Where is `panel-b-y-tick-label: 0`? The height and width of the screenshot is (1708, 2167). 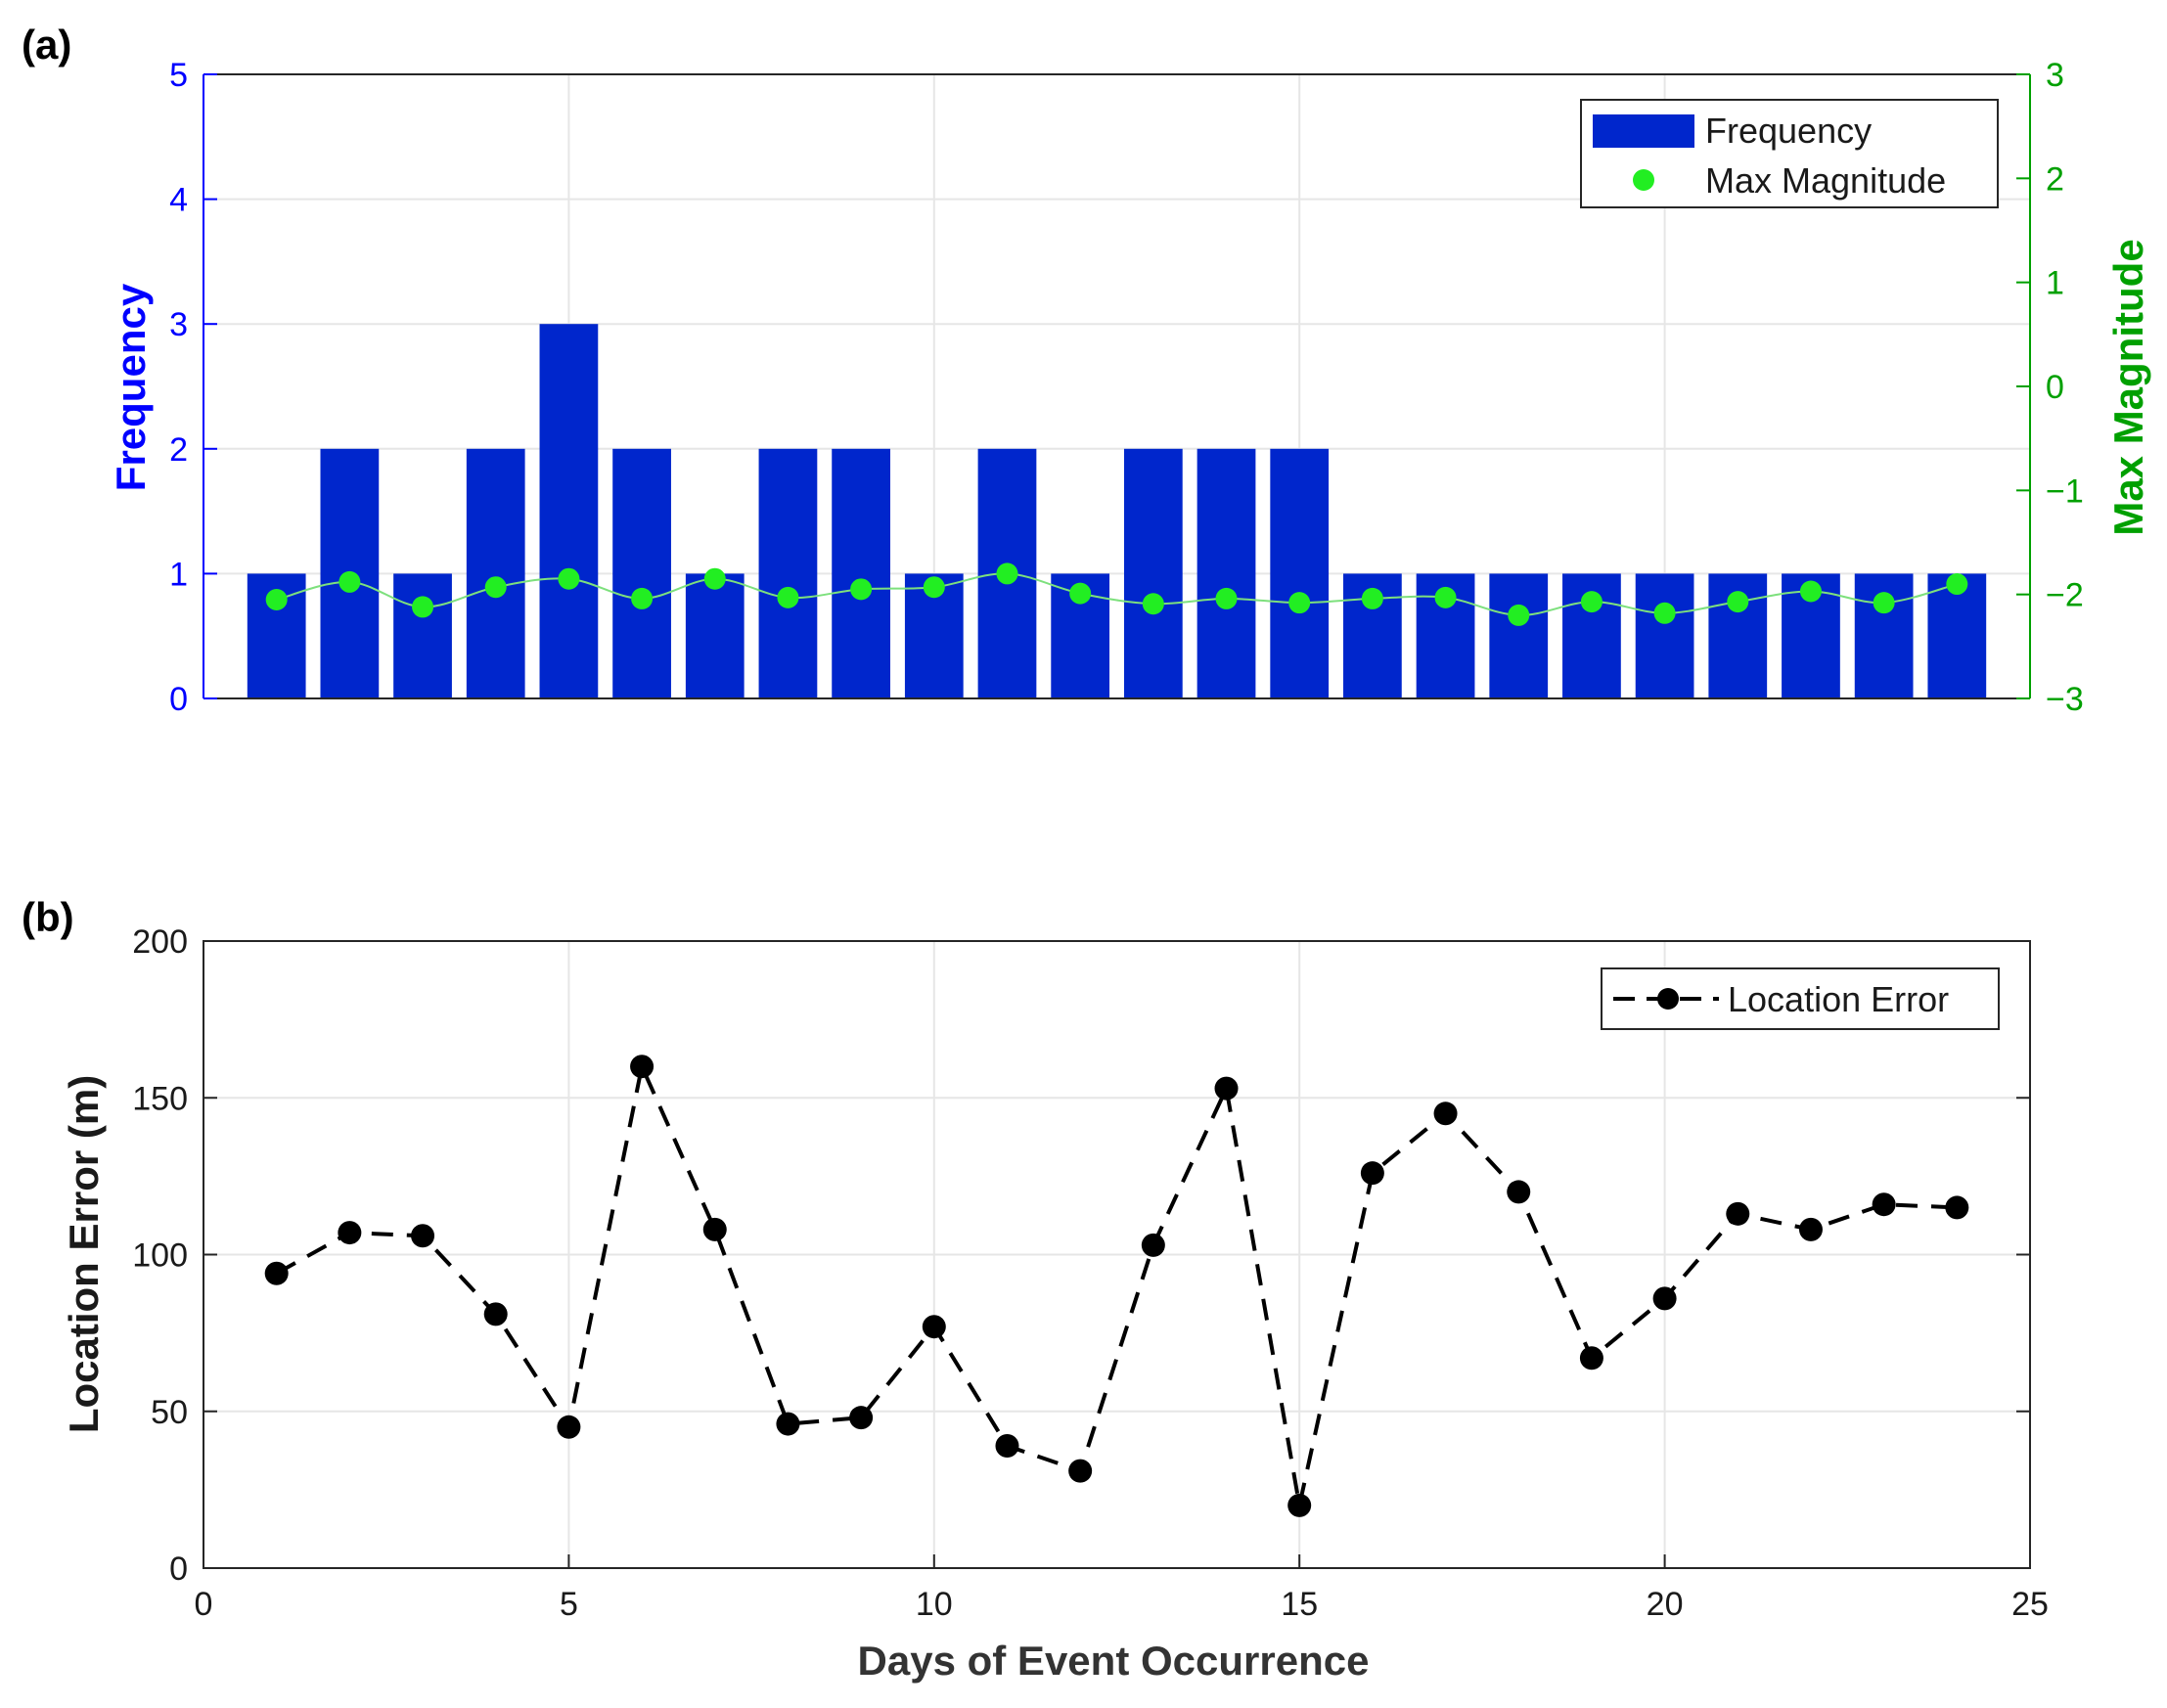
panel-b-y-tick-label: 0 is located at coordinates (178, 1569).